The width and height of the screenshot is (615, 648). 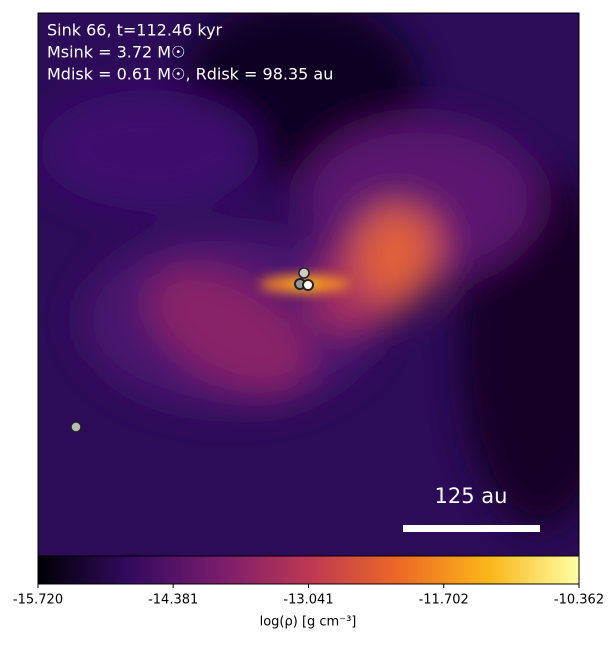 What do you see at coordinates (173, 600) in the screenshot?
I see `colorbar-tick-label: -14.381` at bounding box center [173, 600].